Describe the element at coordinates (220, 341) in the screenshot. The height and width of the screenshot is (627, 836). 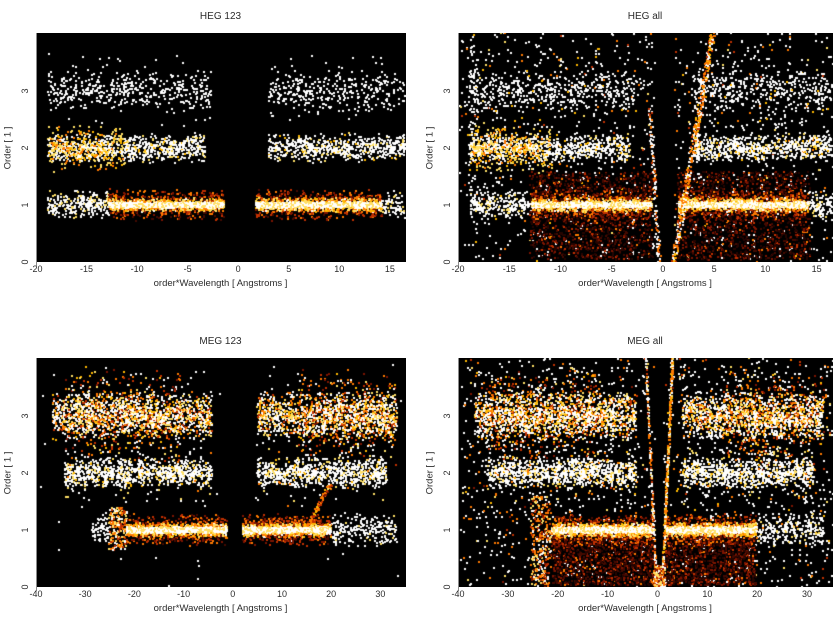
I see `panel-title: MEG 123` at that location.